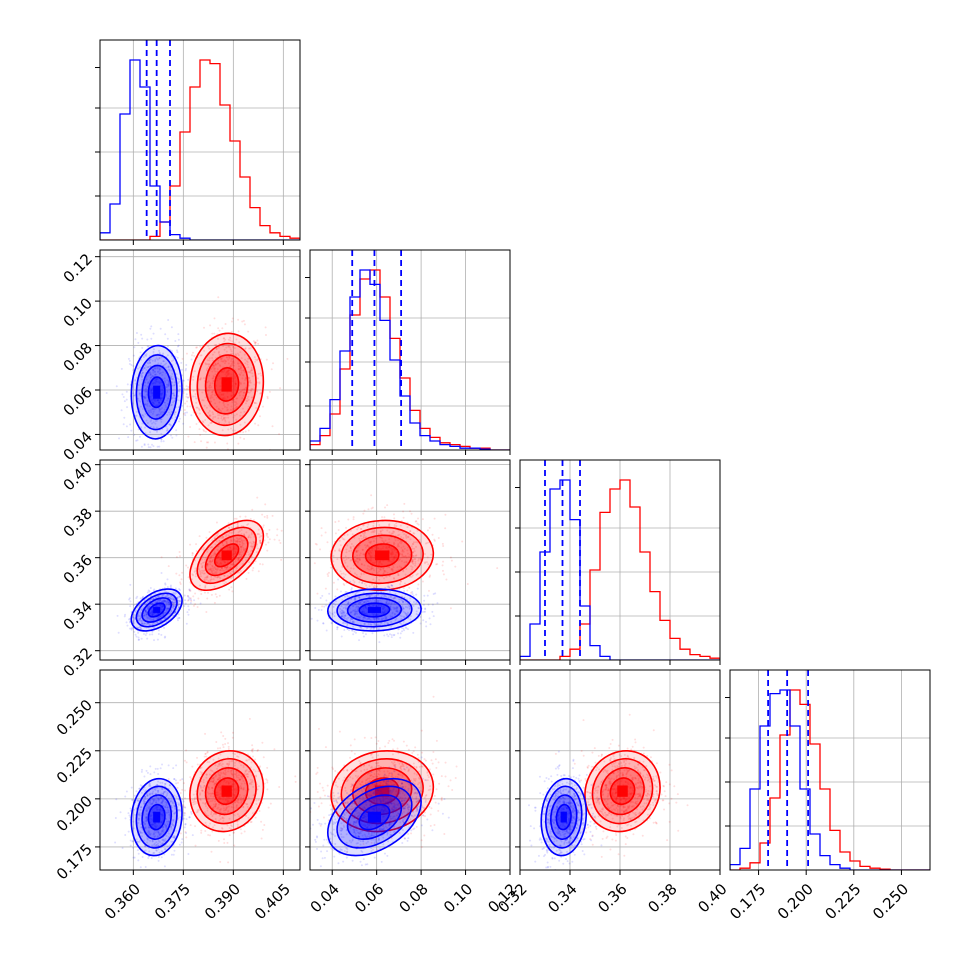  I want to click on density-peak, so click(157, 392).